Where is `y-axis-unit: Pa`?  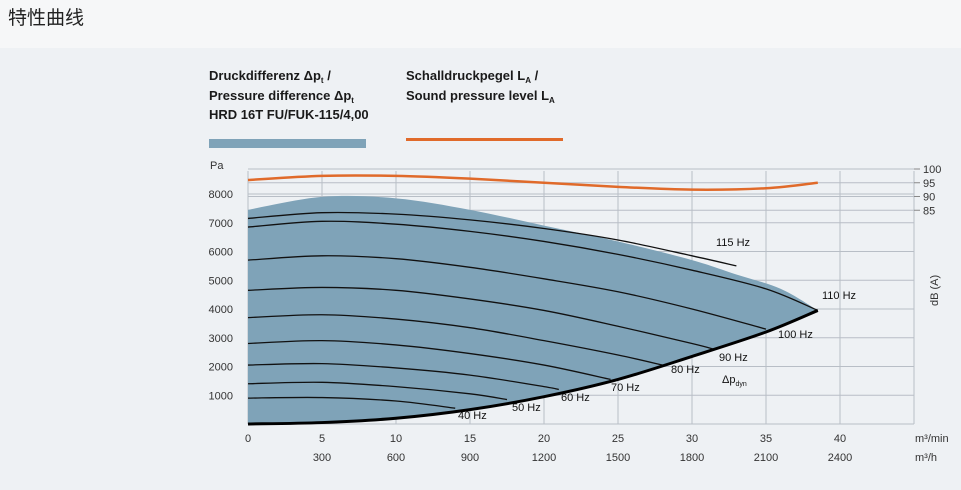
y-axis-unit: Pa is located at coordinates (217, 166).